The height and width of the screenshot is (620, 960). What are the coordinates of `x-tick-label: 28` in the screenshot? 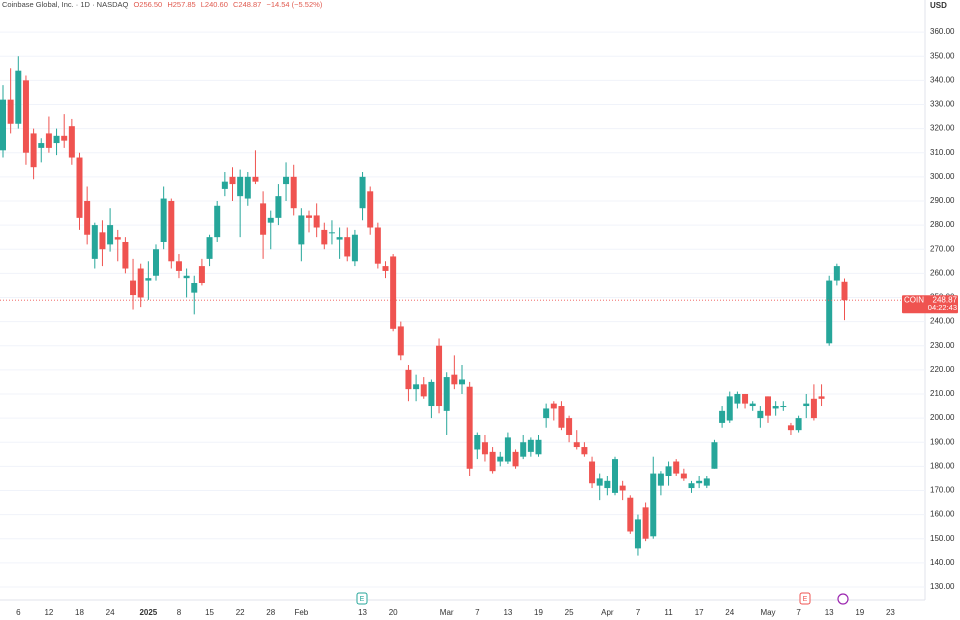 It's located at (270, 612).